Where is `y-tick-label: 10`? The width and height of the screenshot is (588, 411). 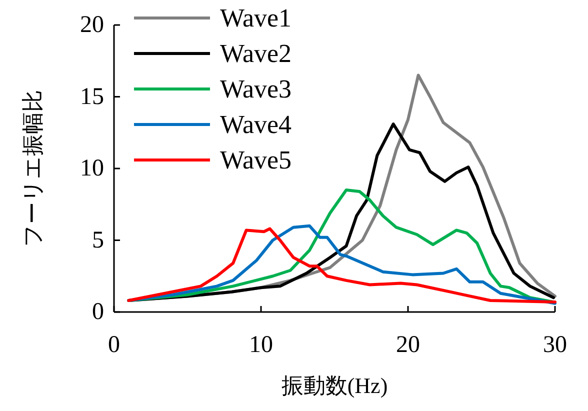
y-tick-label: 10 is located at coordinates (92, 169).